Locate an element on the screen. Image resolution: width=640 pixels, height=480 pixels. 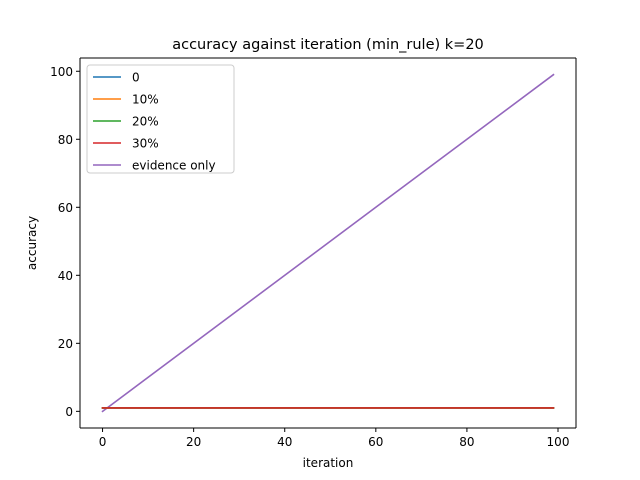
legend-entries: 0 10% 20% 30% evidence only is located at coordinates (154, 122).